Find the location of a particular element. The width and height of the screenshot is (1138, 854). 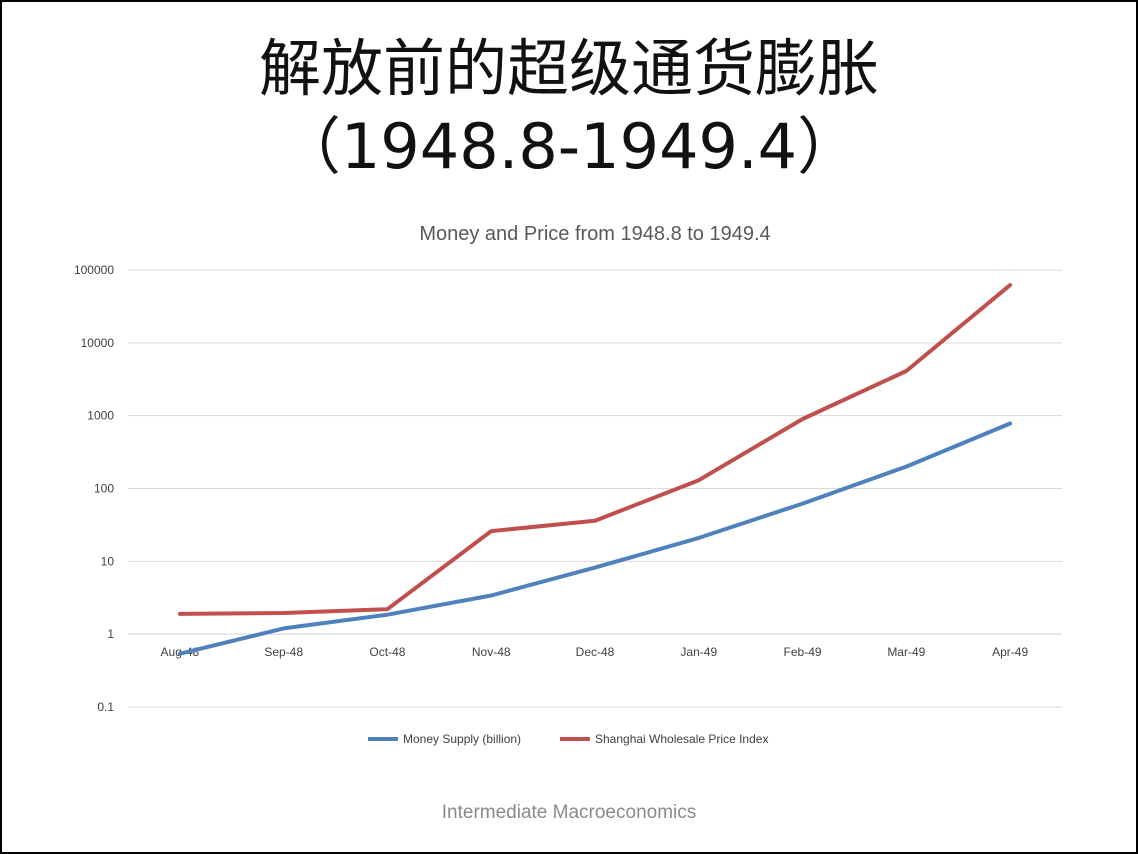

x-tick-label: Mar-49 is located at coordinates (906, 652).